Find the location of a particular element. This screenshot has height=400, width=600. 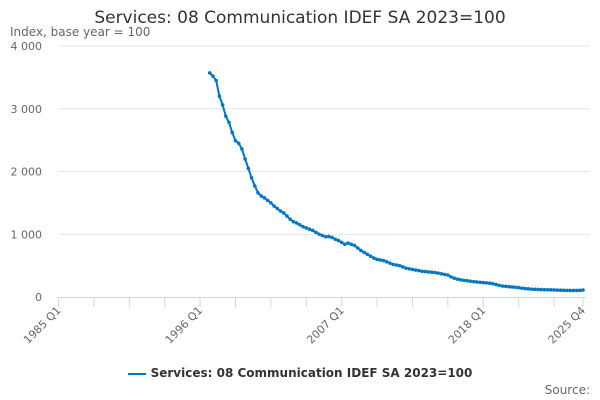

x-tick-label: 2018 Q1 is located at coordinates (467, 325).